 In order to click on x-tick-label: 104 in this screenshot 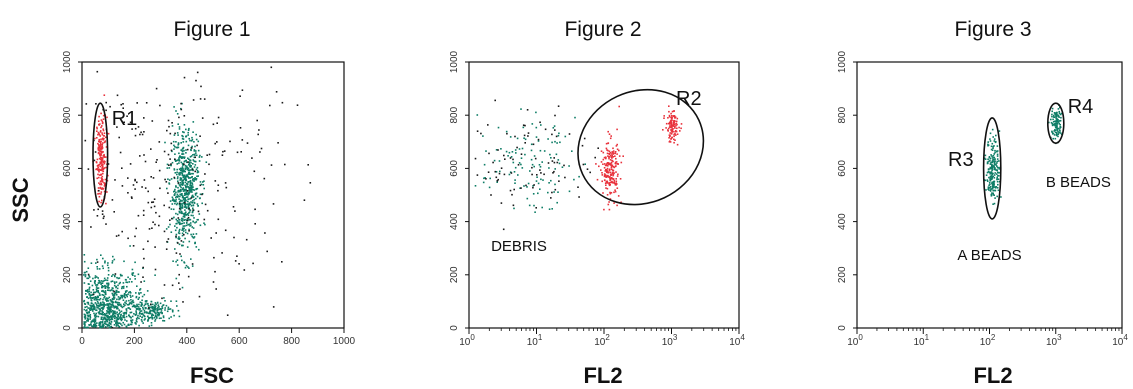, I will do `click(1120, 340)`.